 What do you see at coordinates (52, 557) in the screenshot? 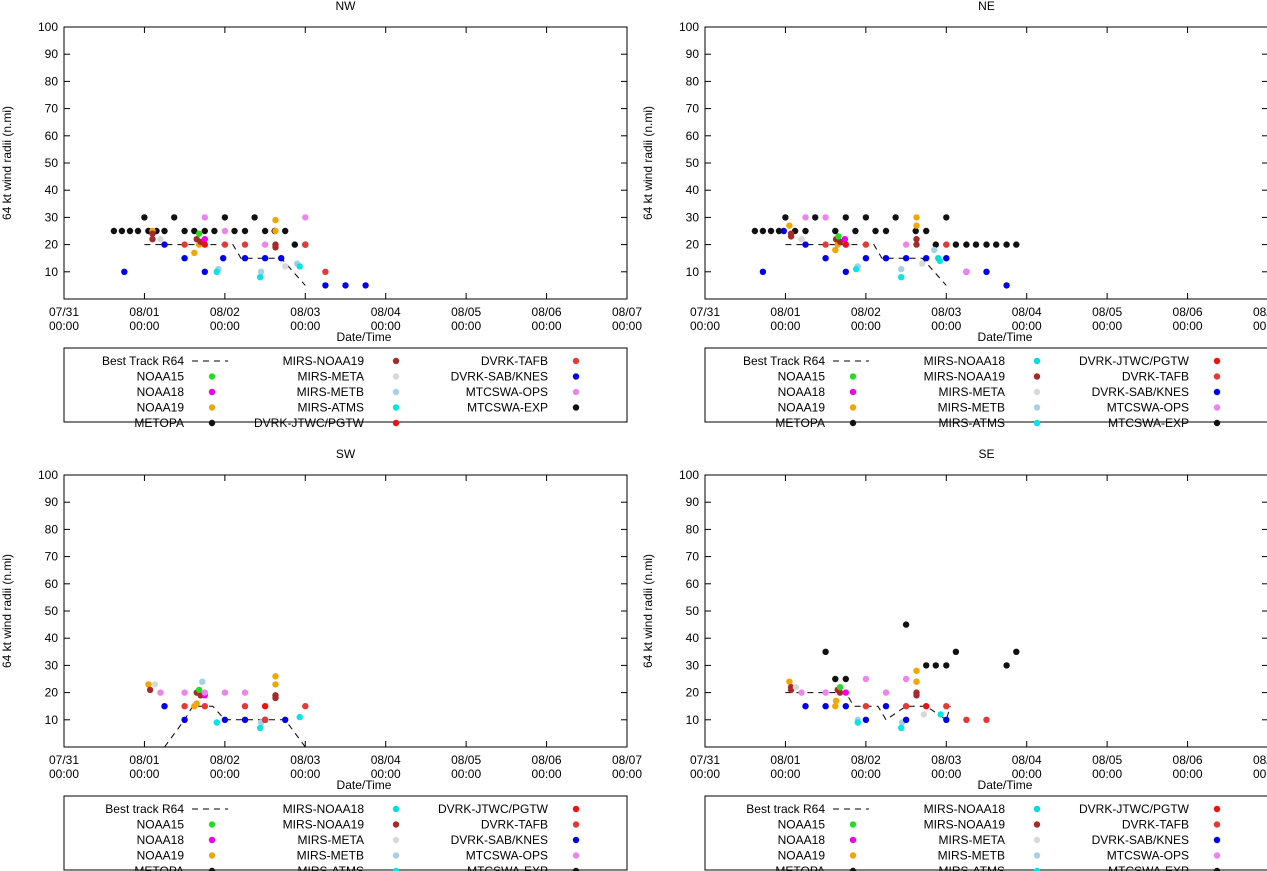
I see `y-tick-label: 70` at bounding box center [52, 557].